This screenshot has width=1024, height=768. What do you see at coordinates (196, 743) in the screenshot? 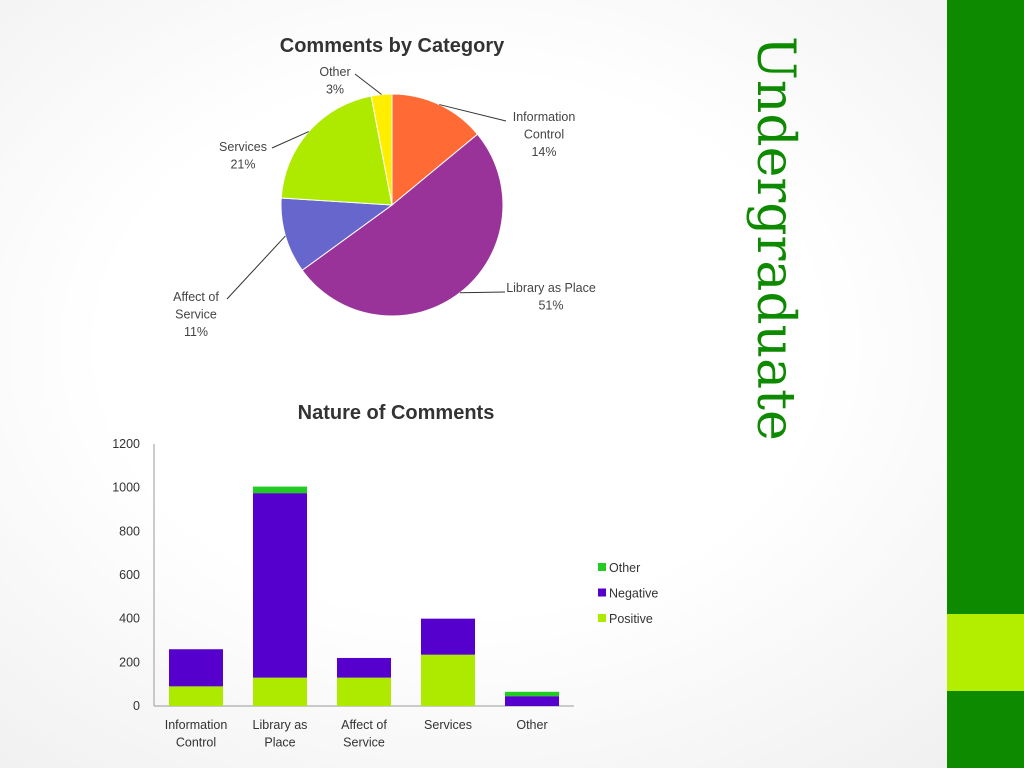
I see `x-category-label: Control` at bounding box center [196, 743].